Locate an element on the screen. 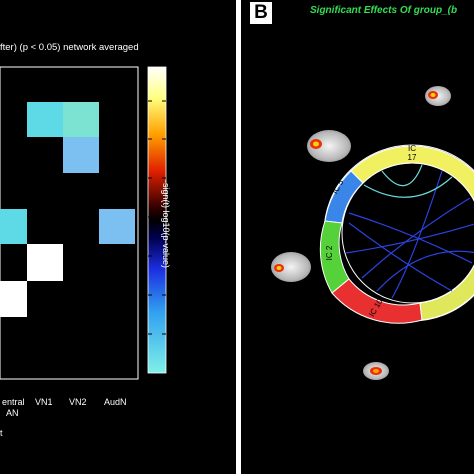 Image resolution: width=474 pixels, height=474 pixels. x-tick-label: VN1 is located at coordinates (44, 402).